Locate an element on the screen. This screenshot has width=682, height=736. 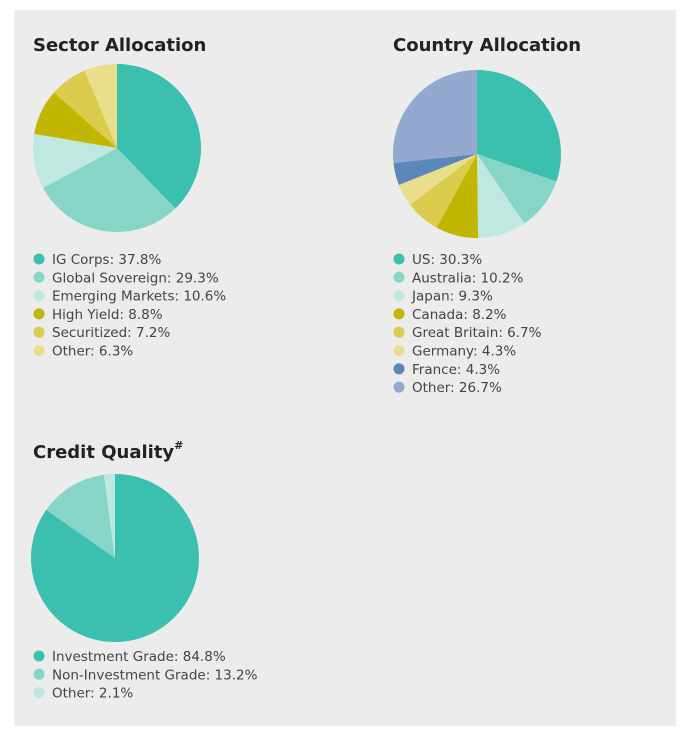
chart-title-text: Credit Quality is located at coordinates (103, 452).